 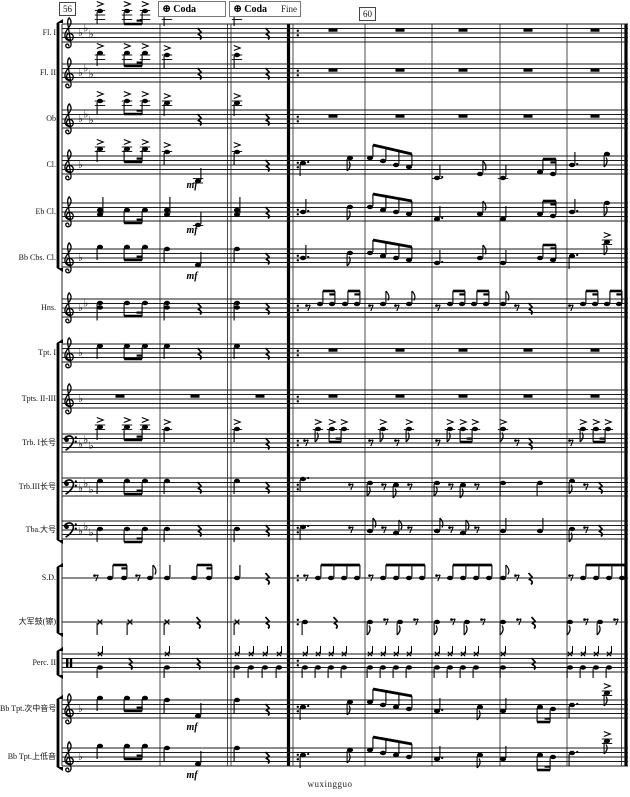 I want to click on percussion-clef-icon, so click(x=69, y=663).